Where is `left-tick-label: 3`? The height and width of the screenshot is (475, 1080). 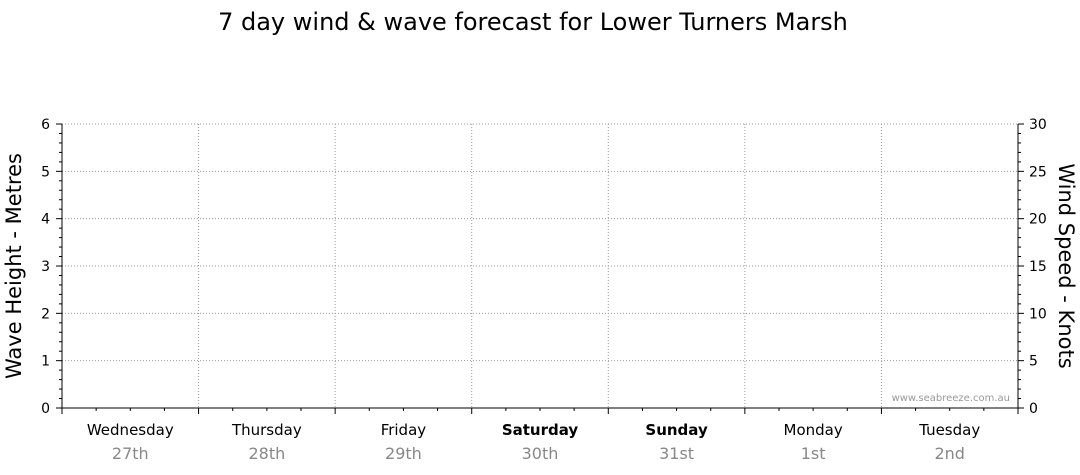
left-tick-label: 3 is located at coordinates (45, 267).